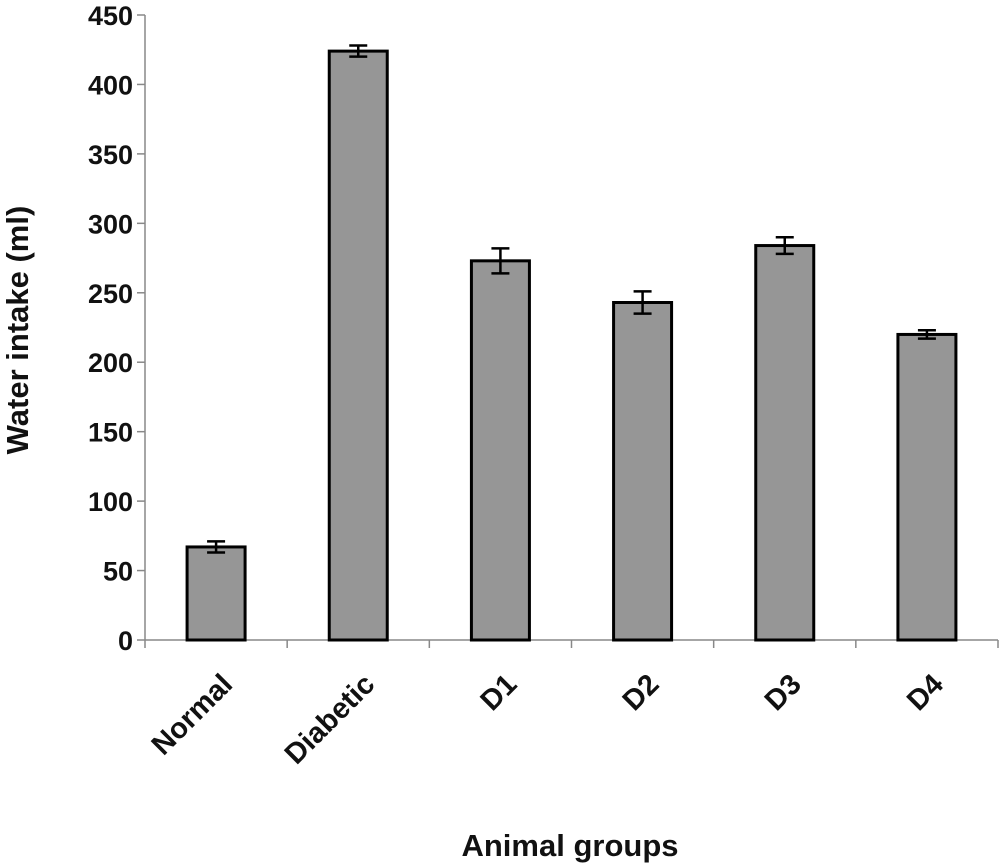 The height and width of the screenshot is (866, 1000). What do you see at coordinates (17, 330) in the screenshot?
I see `y-axis-title: Water intake (ml)` at bounding box center [17, 330].